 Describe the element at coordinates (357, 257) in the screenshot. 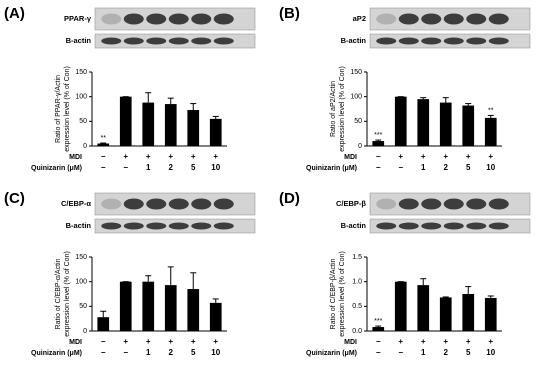

I see `y-tick-label: 1.5` at that location.